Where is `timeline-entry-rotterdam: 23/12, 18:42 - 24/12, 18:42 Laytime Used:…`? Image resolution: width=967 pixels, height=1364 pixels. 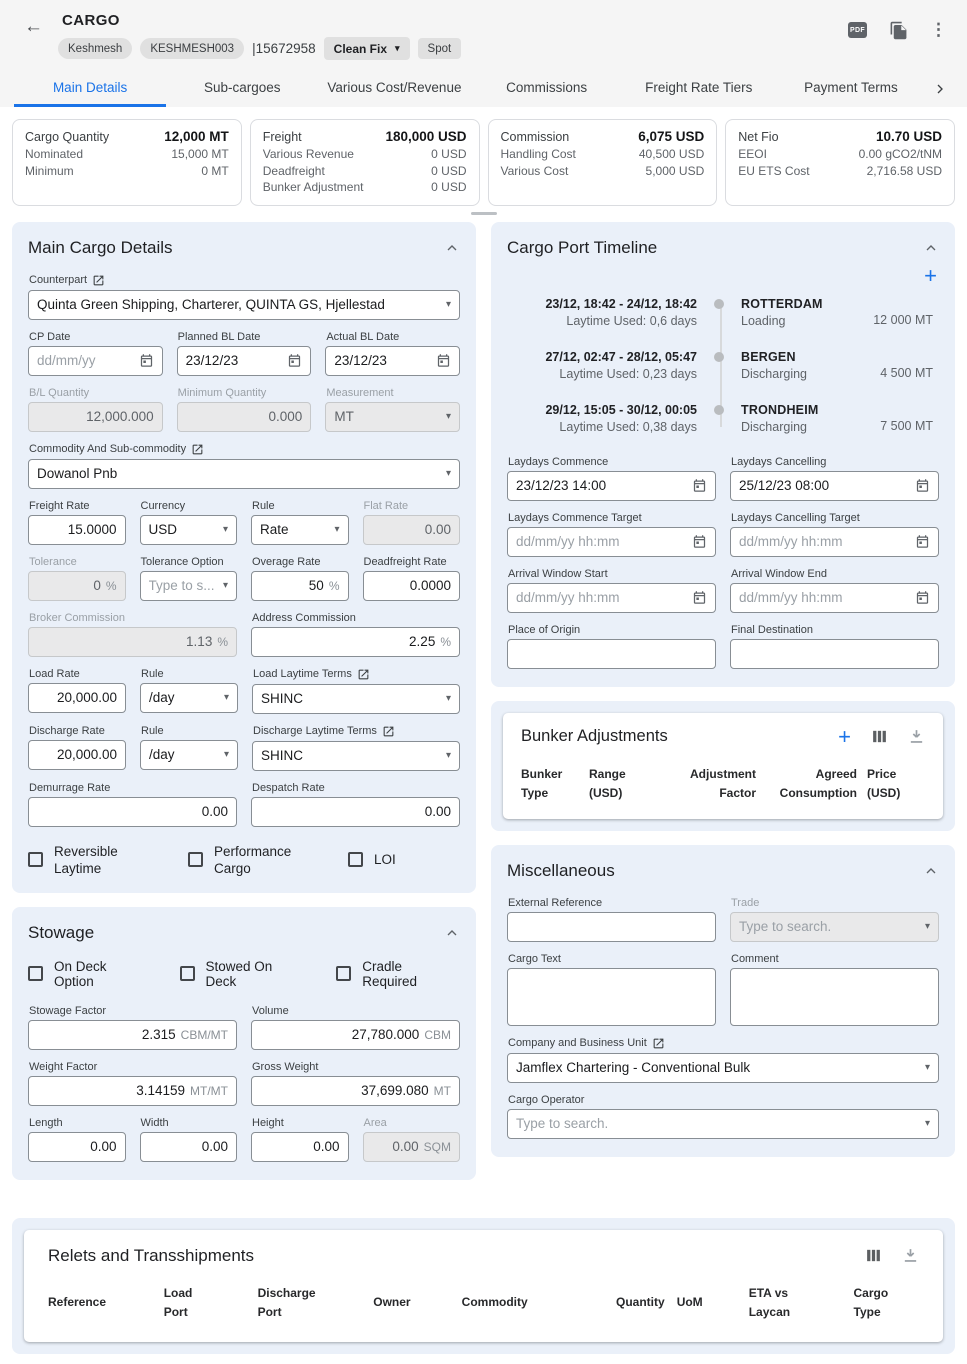
timeline-entry-rotterdam: 23/12, 18:42 - 24/12, 18:42 Laytime Used:… is located at coordinates (720, 313).